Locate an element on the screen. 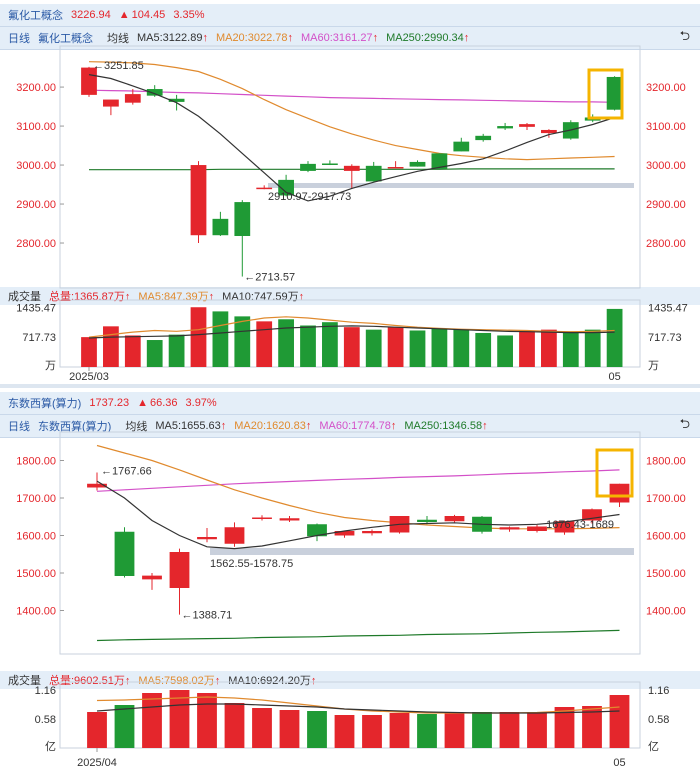 The height and width of the screenshot is (772, 700). up-arrow-icon: ▲ is located at coordinates (142, 403).